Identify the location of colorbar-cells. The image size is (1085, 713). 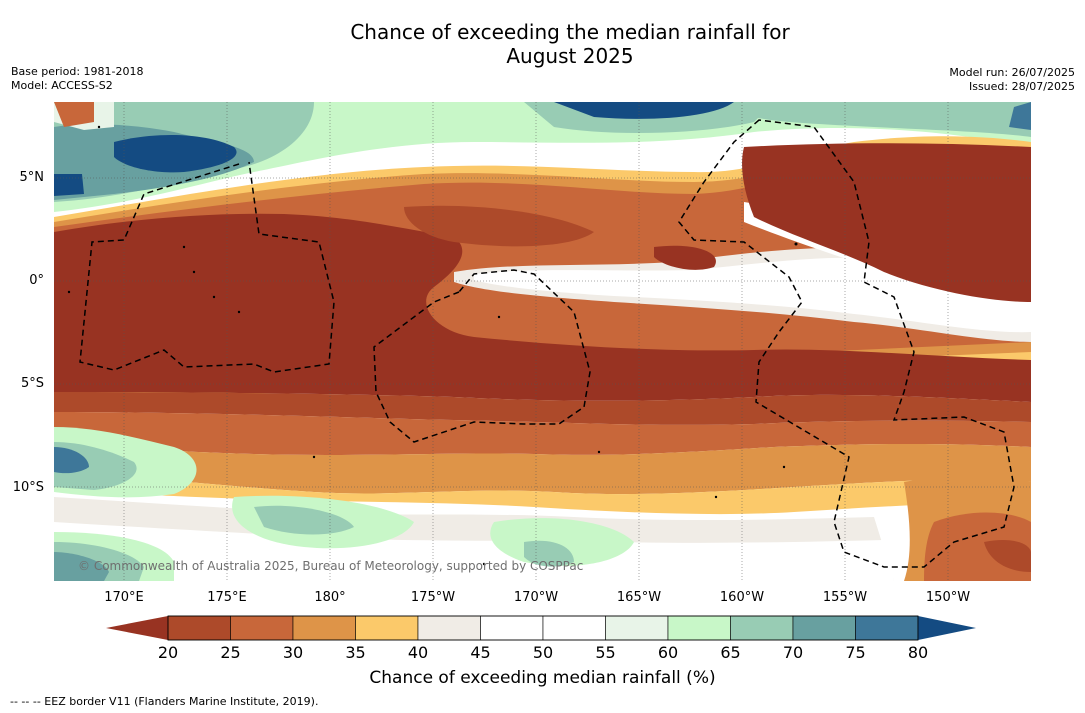
(543, 628).